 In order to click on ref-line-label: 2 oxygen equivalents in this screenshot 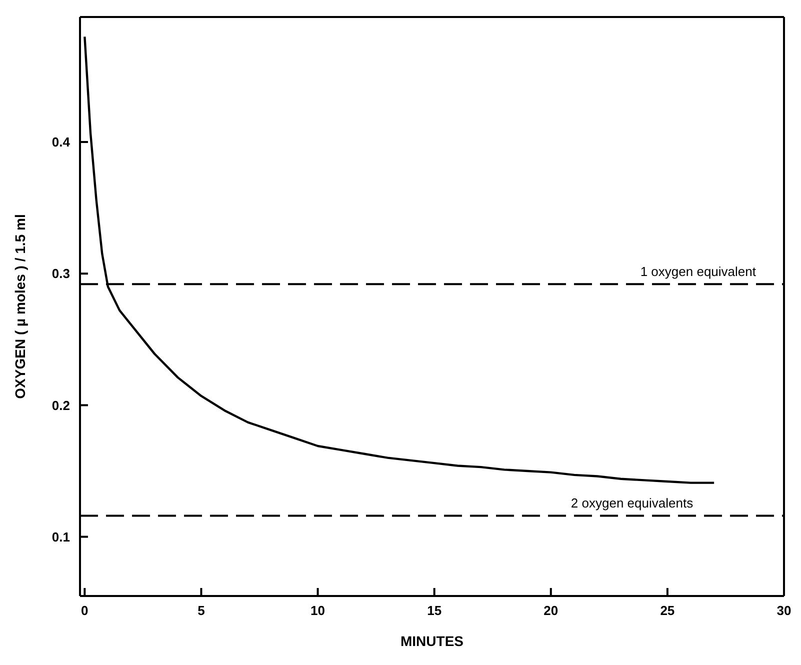, I will do `click(632, 503)`.